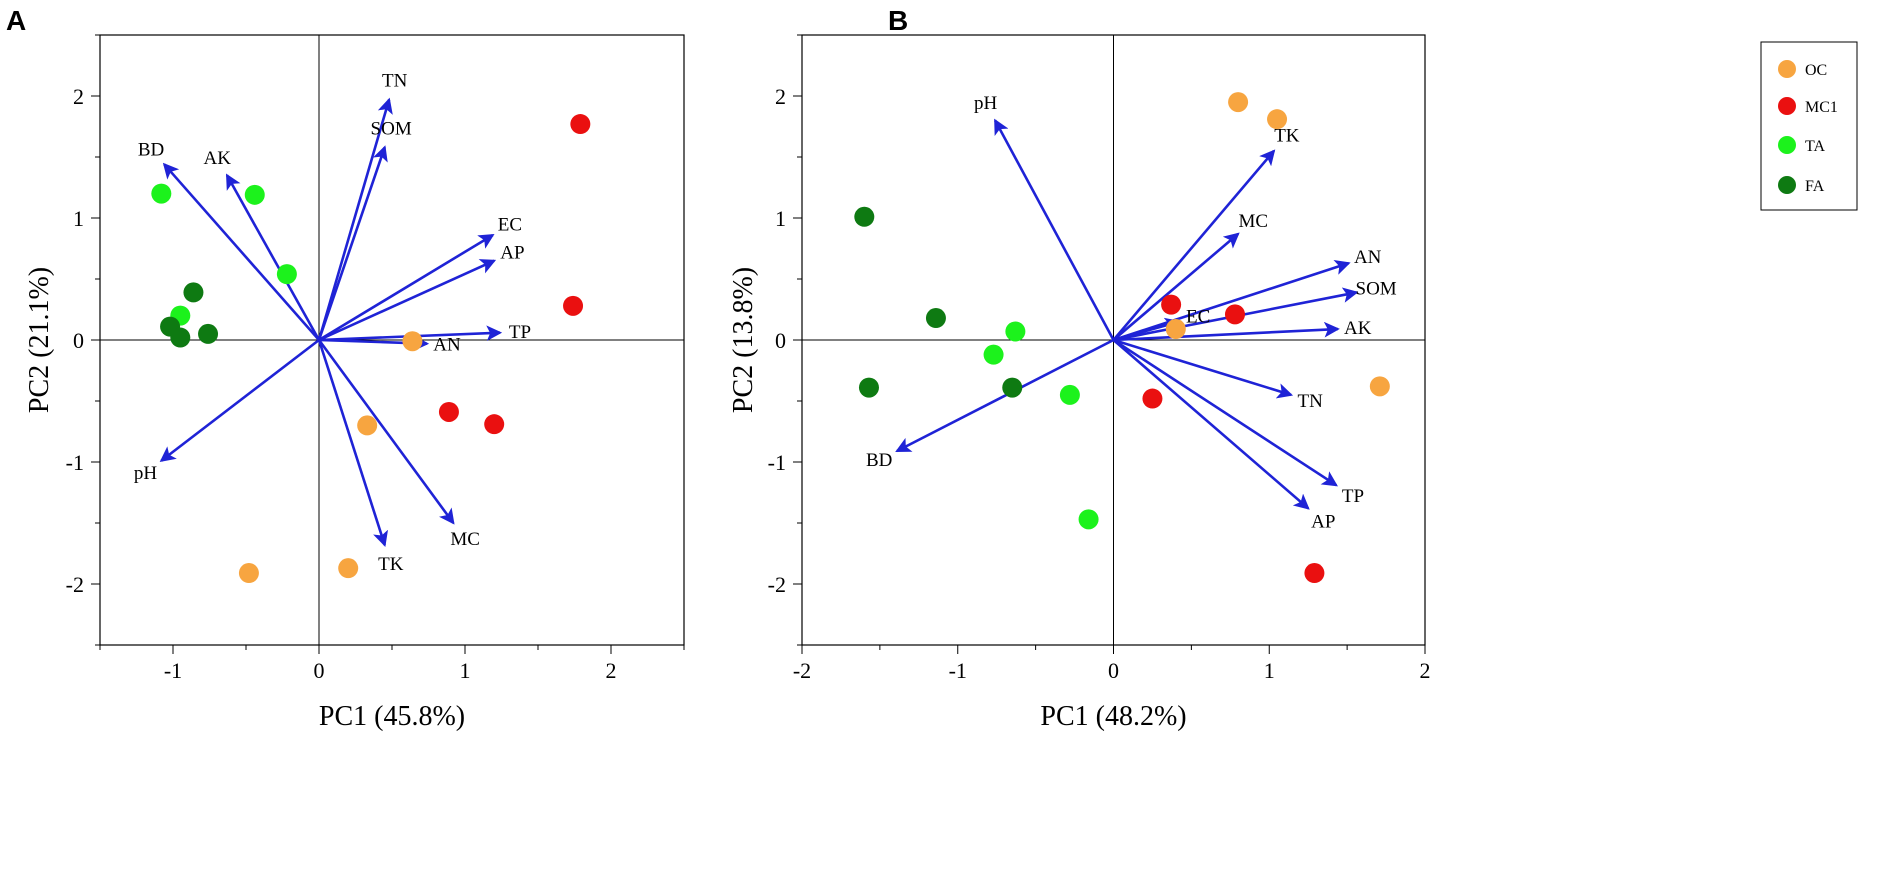 The width and height of the screenshot is (1904, 892). Describe the element at coordinates (780, 96) in the screenshot. I see `panel-b-y-tick-label: 2` at that location.